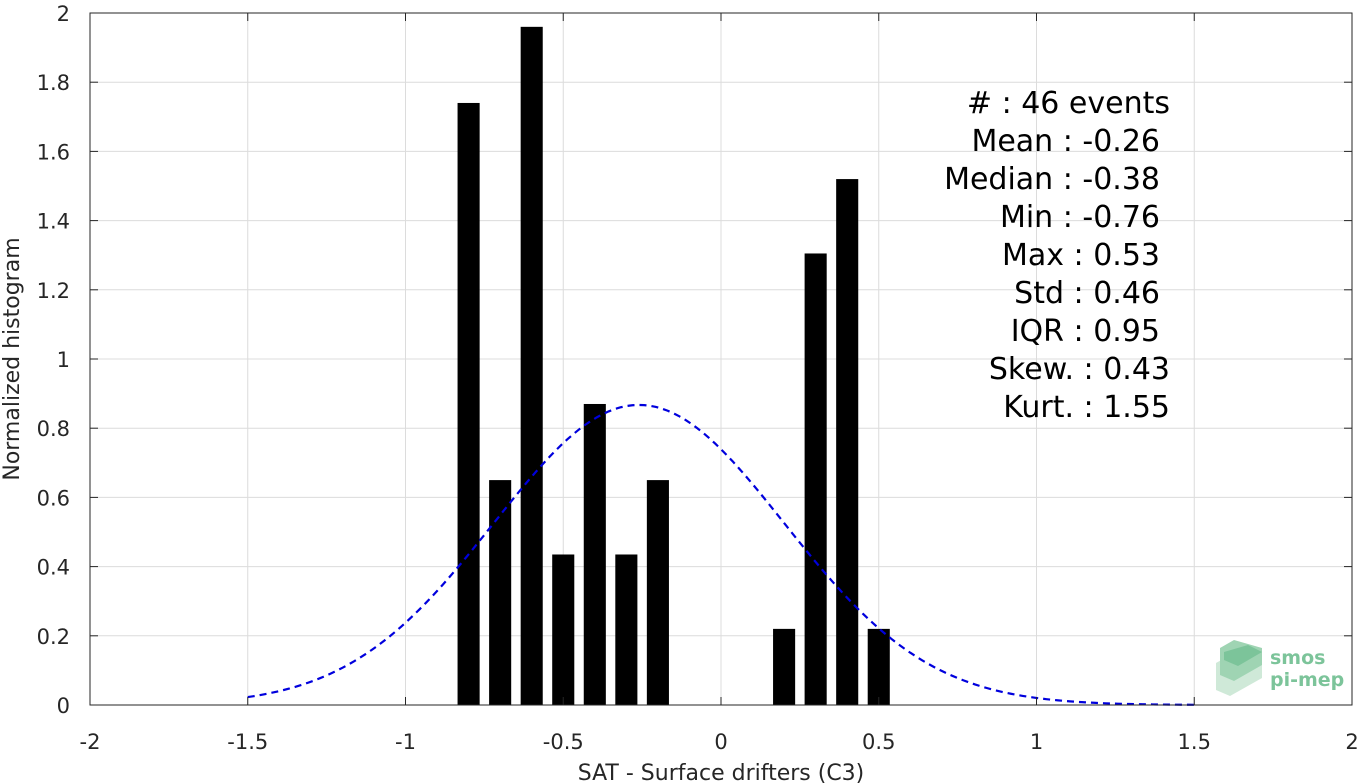 The width and height of the screenshot is (1366, 784). Describe the element at coordinates (63, 14) in the screenshot. I see `y-tick-label-10: 2` at that location.